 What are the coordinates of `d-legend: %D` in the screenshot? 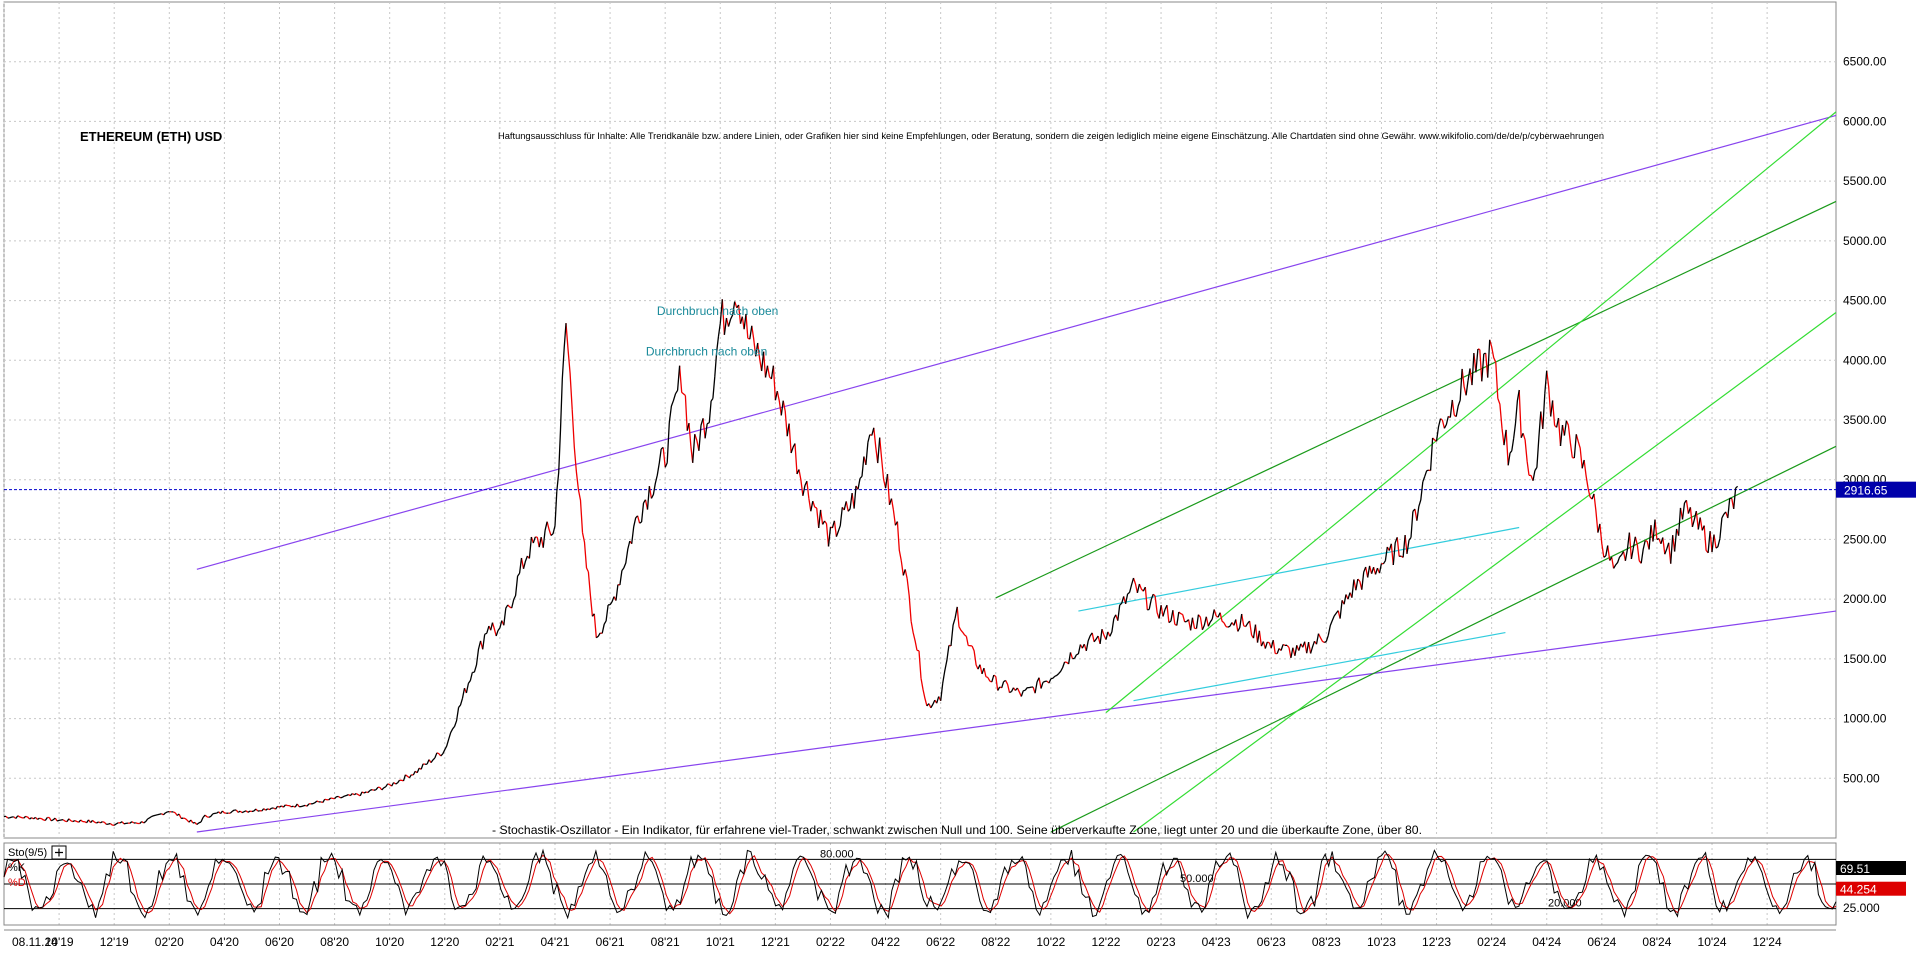 It's located at (17, 883).